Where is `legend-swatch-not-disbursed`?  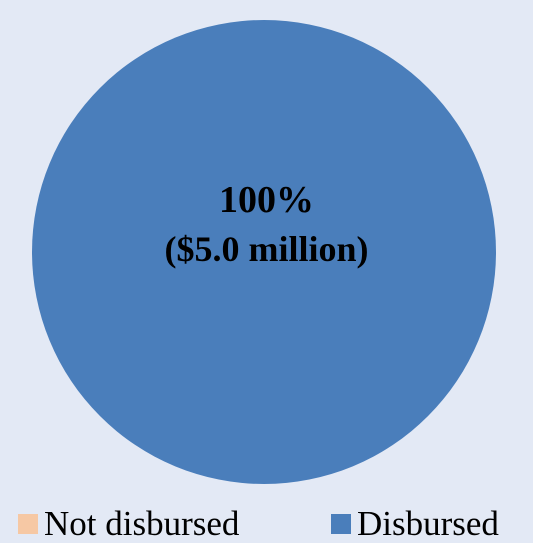
legend-swatch-not-disbursed is located at coordinates (28, 524).